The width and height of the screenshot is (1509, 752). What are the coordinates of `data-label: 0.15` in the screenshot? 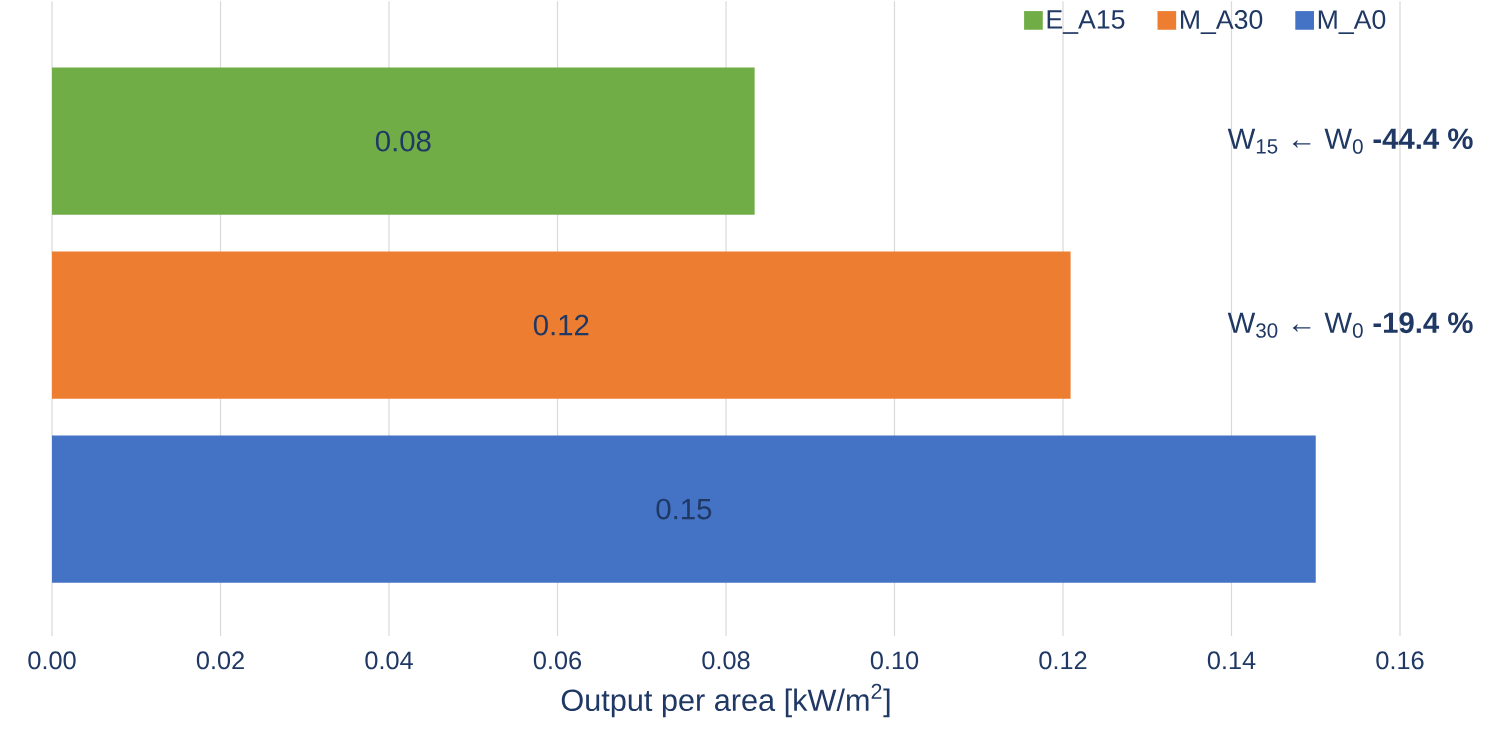 It's located at (684, 509).